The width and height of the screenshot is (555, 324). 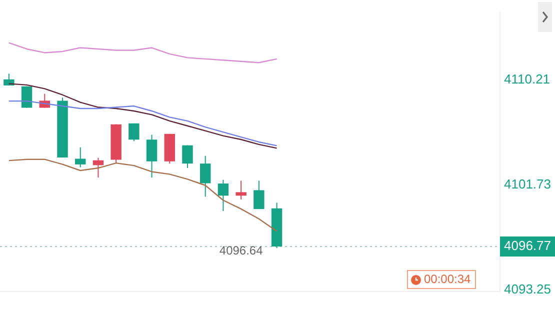 I want to click on ref-line-label: 4096.77, so click(x=527, y=246).